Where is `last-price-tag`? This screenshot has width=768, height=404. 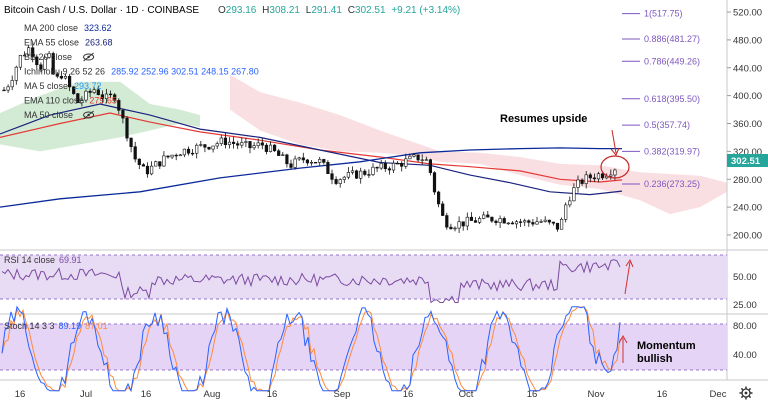 last-price-tag is located at coordinates (747, 160).